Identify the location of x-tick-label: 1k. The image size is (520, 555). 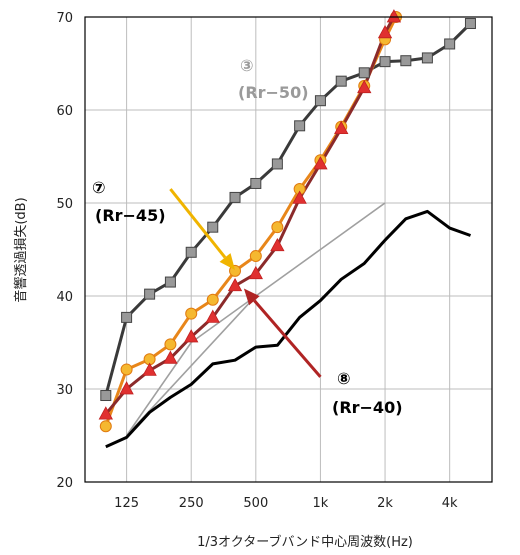
(321, 503).